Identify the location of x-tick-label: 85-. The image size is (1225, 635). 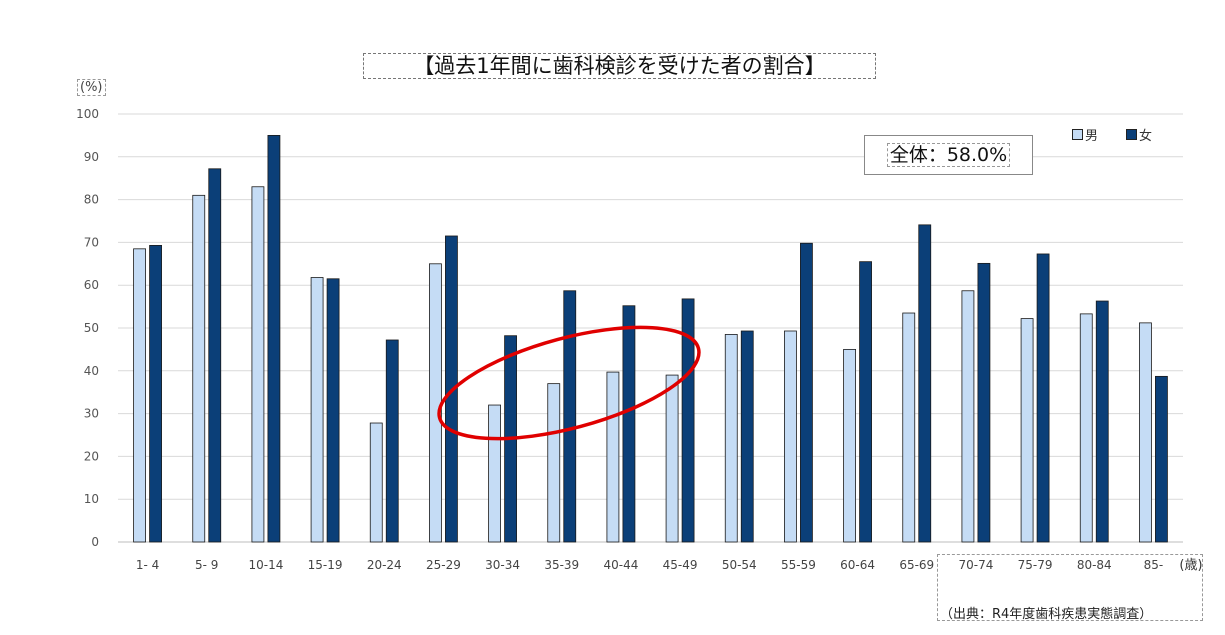
(1154, 565).